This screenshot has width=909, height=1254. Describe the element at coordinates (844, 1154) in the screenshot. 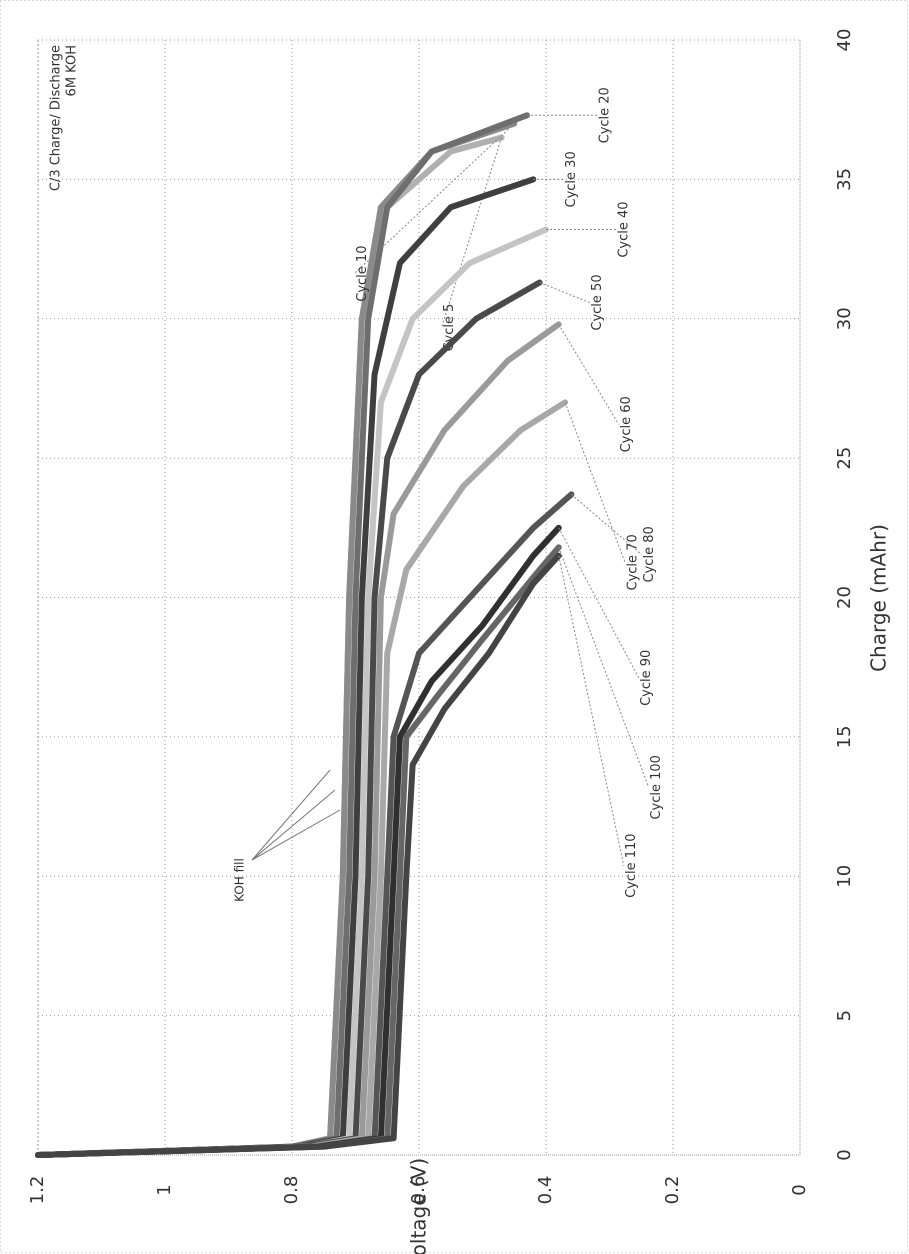

I see `x-tick-label: 0` at that location.